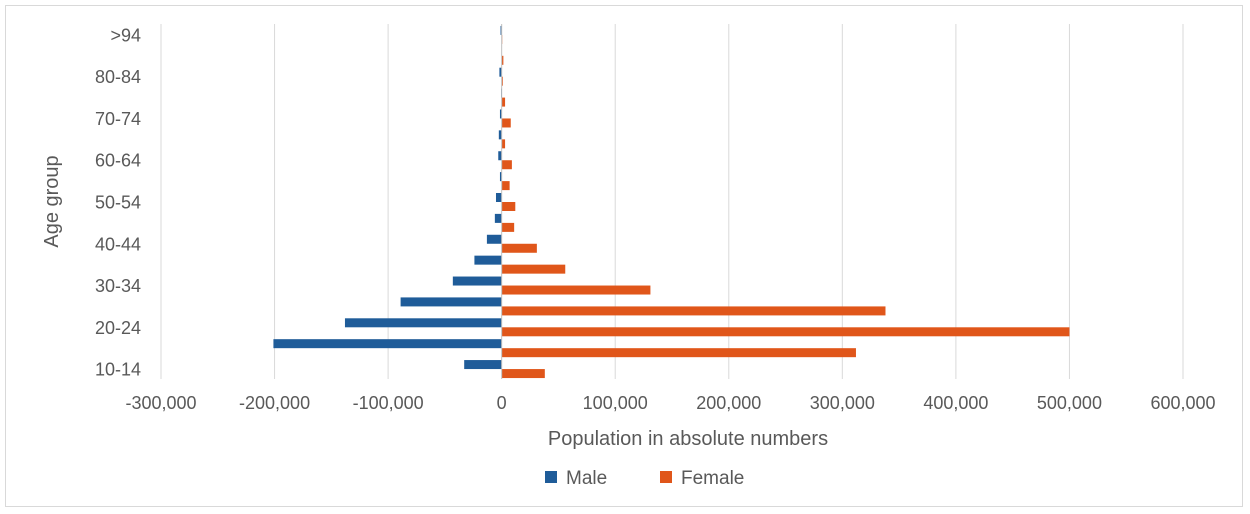  Describe the element at coordinates (118, 77) in the screenshot. I see `y-tick-label: 80-84` at that location.